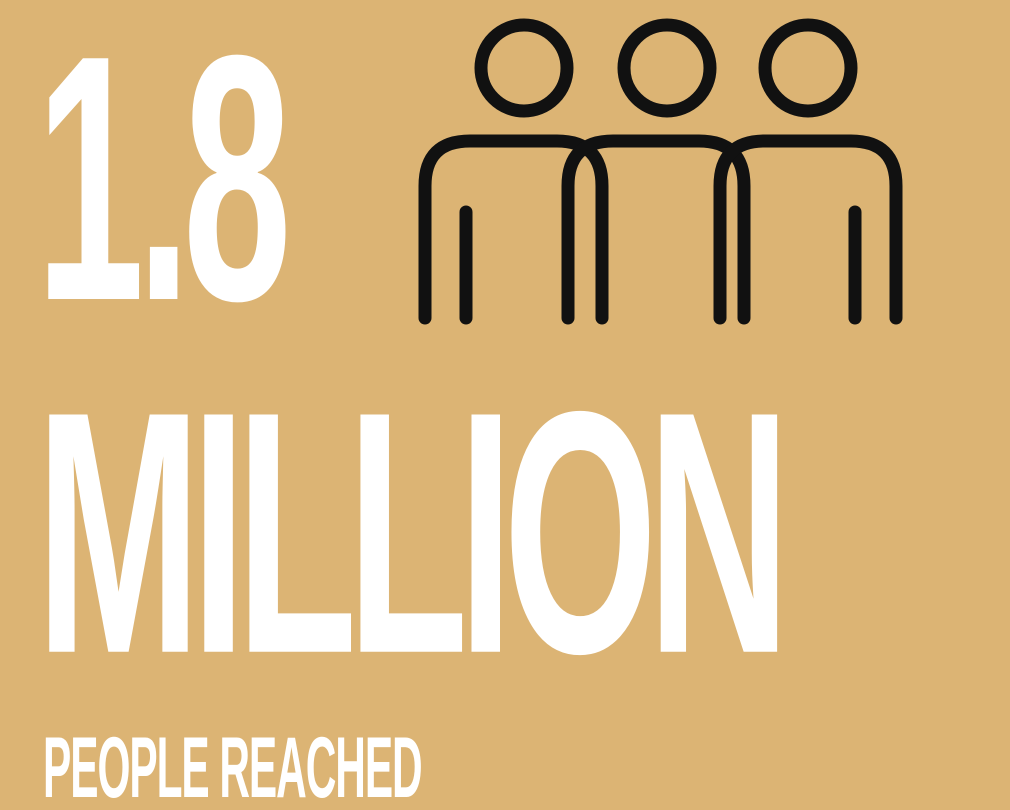  What do you see at coordinates (524, 68) in the screenshot?
I see `person-head-left` at bounding box center [524, 68].